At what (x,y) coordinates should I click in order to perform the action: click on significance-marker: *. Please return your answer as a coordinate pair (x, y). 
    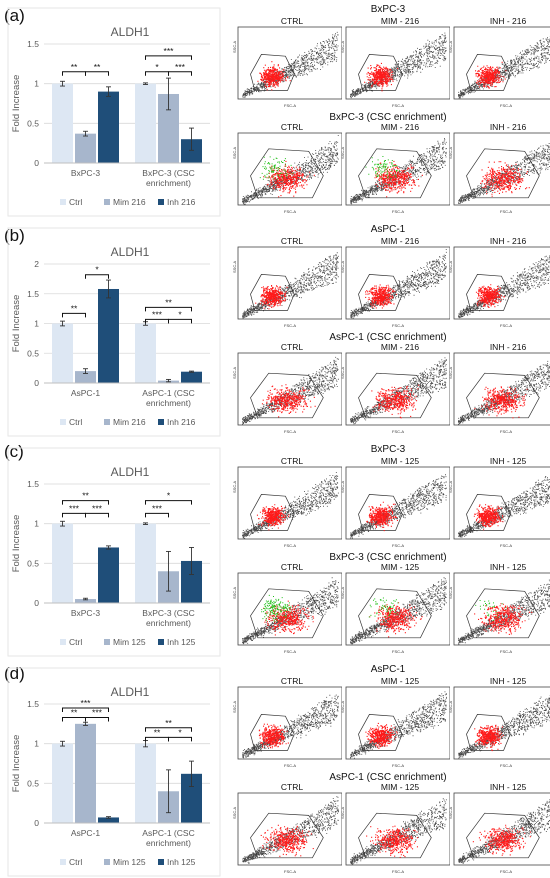
    Looking at the image, I should click on (157, 67).